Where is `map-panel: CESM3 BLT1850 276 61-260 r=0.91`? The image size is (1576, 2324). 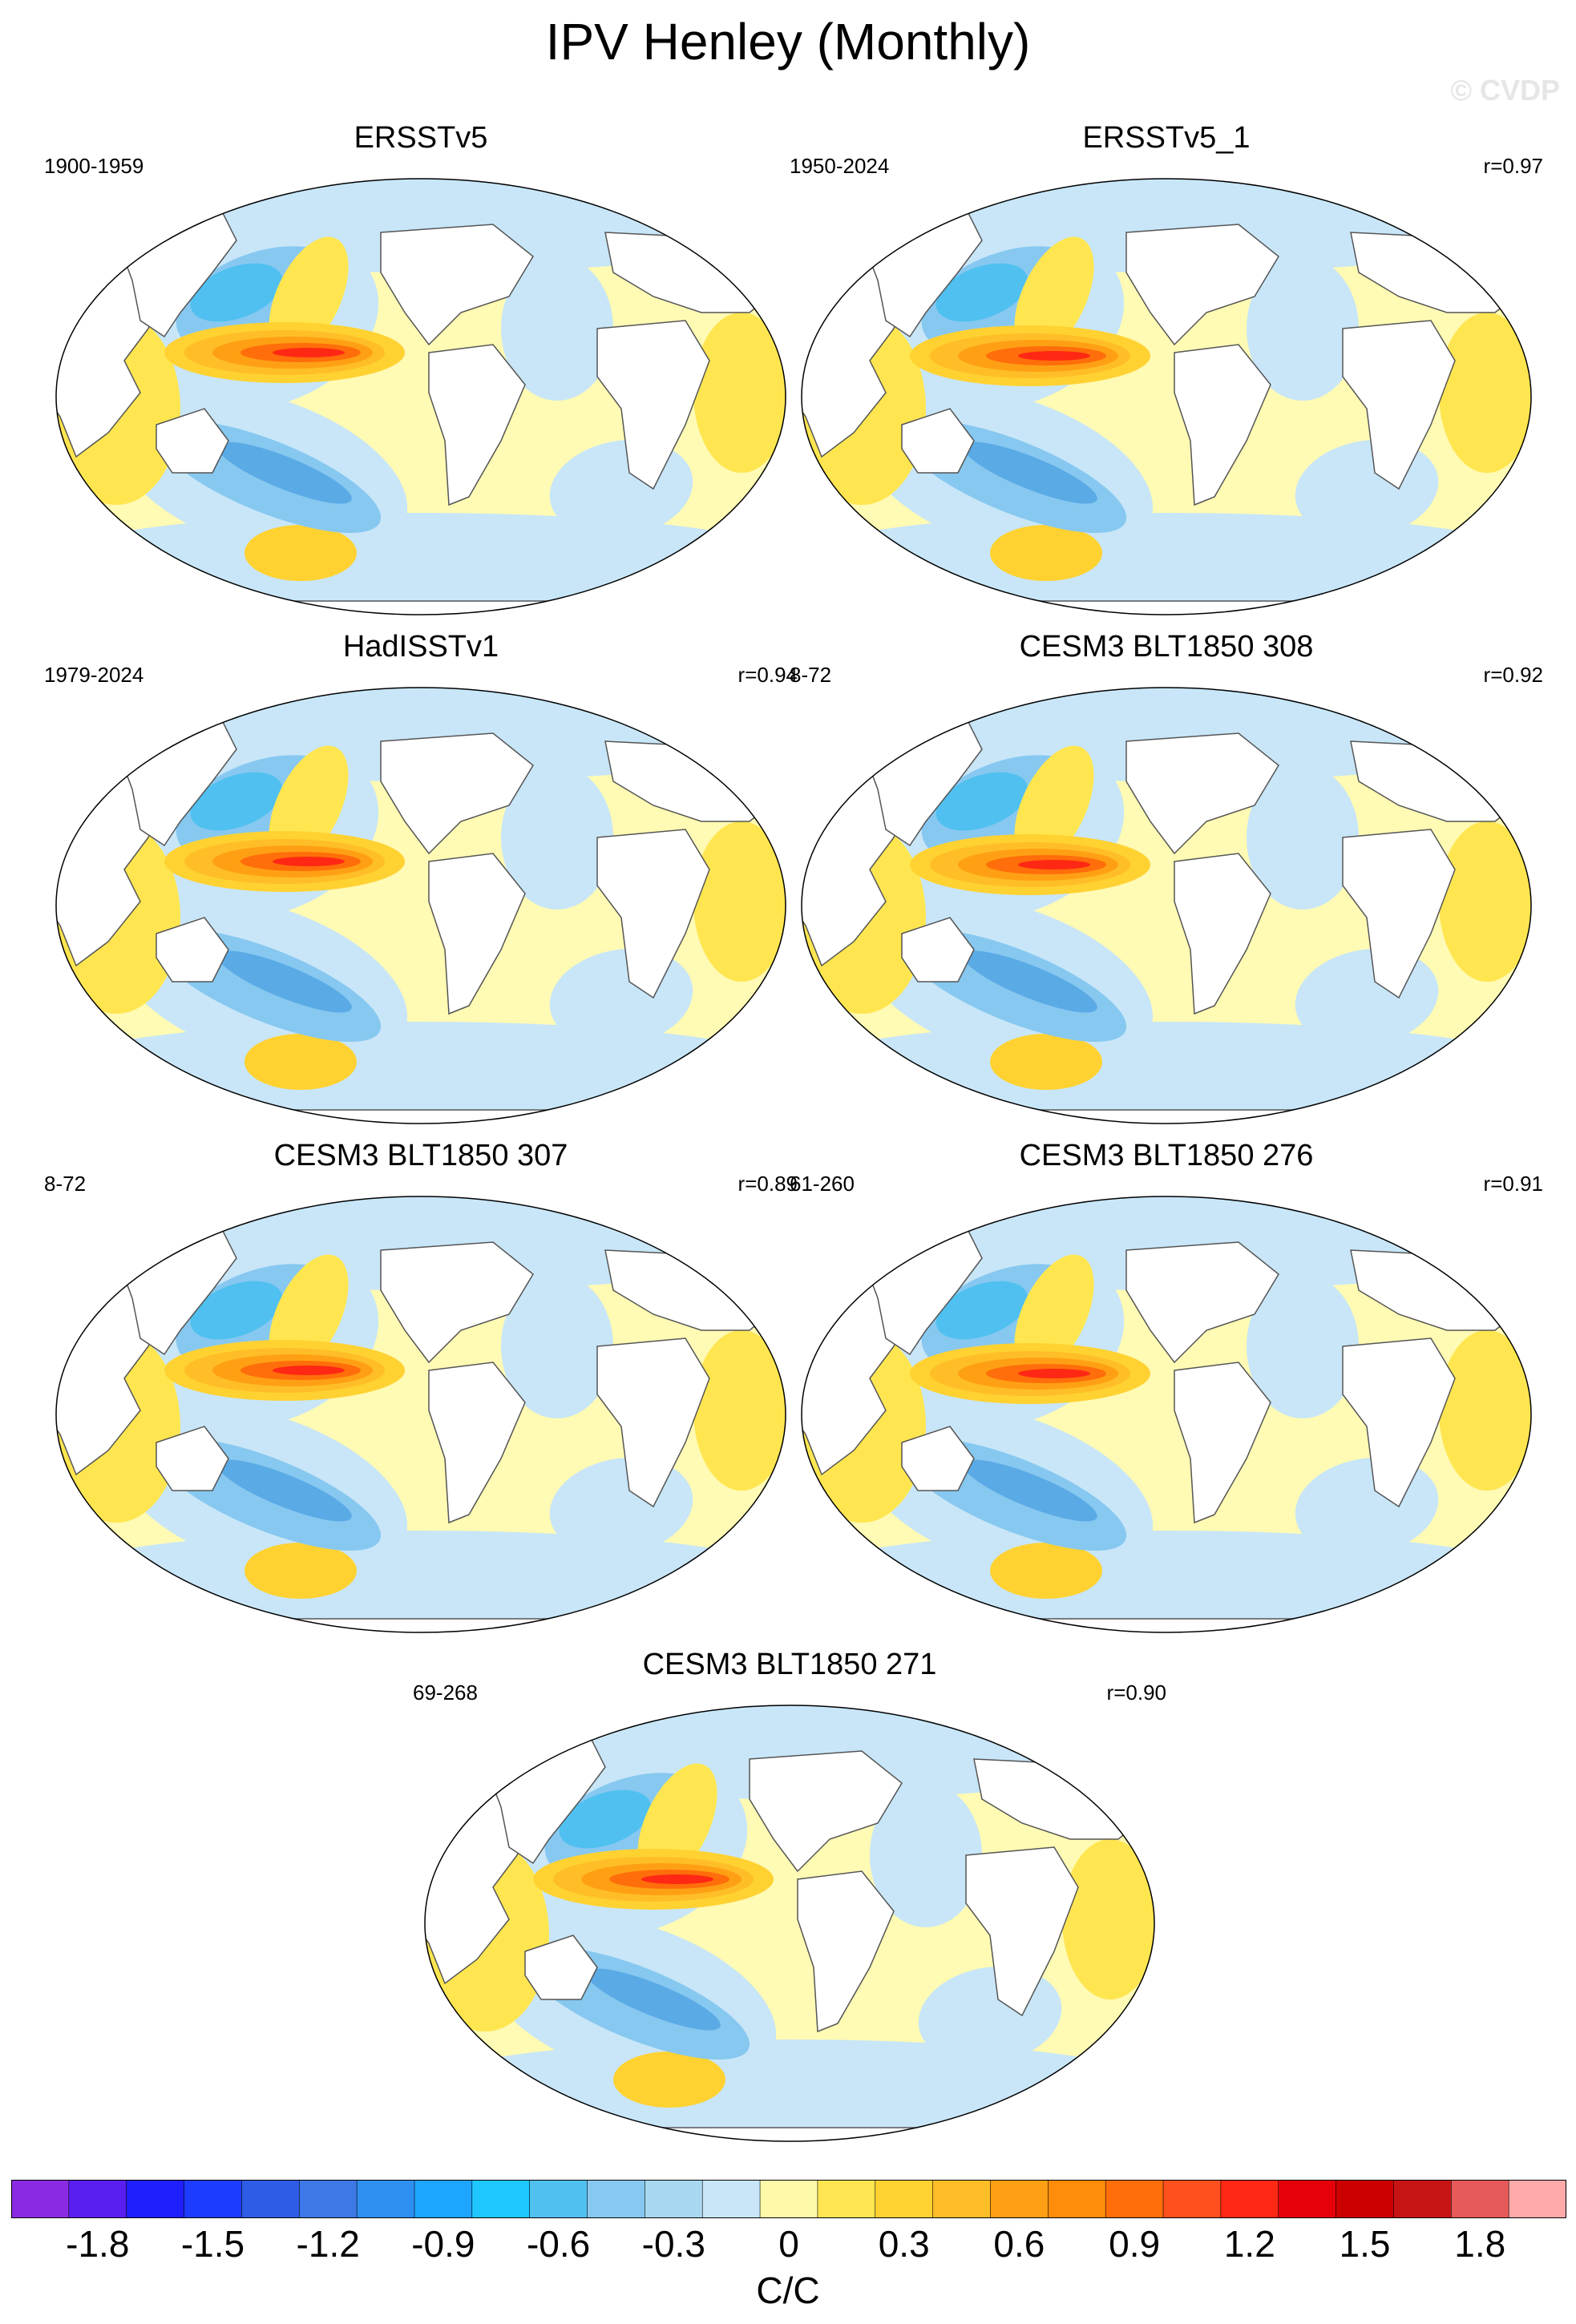
map-panel: CESM3 BLT1850 276 61-260 r=0.91 is located at coordinates (1166, 1386).